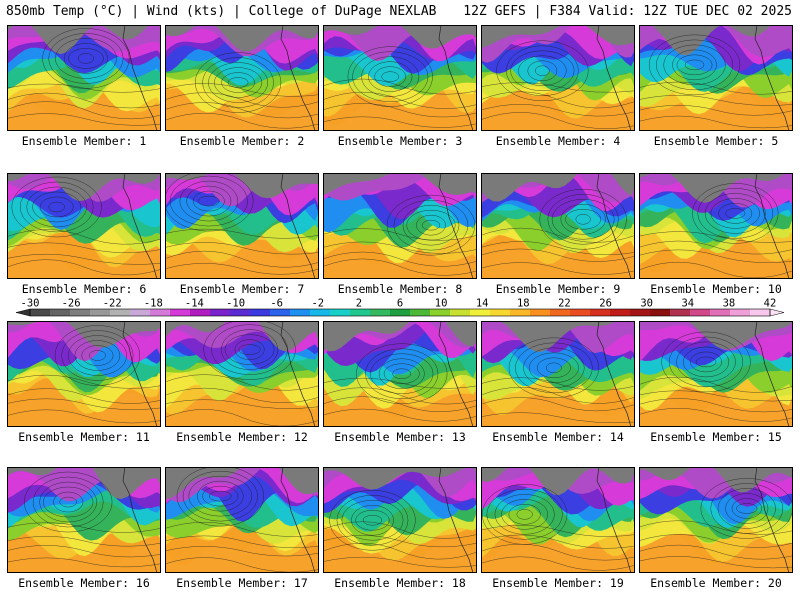 Image resolution: width=800 pixels, height=600 pixels. I want to click on colorbar-left-arrow, so click(23, 312).